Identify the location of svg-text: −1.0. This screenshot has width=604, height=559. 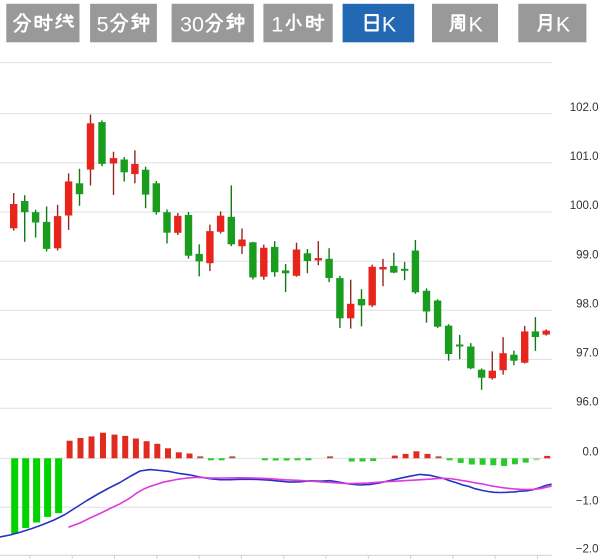
(587, 501).